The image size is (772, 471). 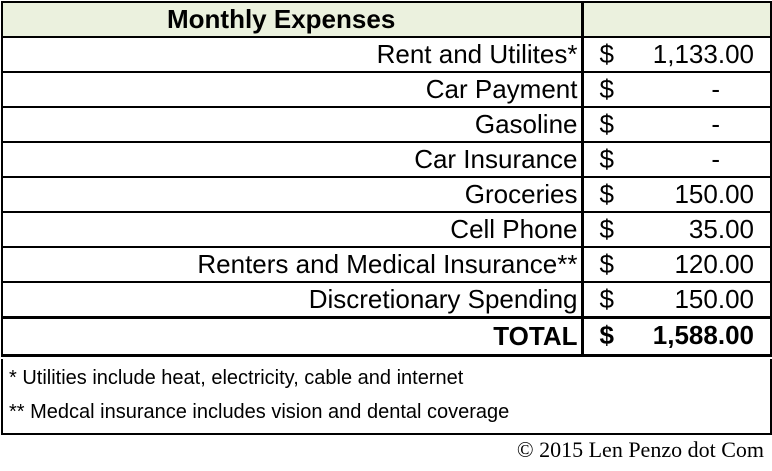 I want to click on expense-label: Car Insurance, so click(x=292, y=159).